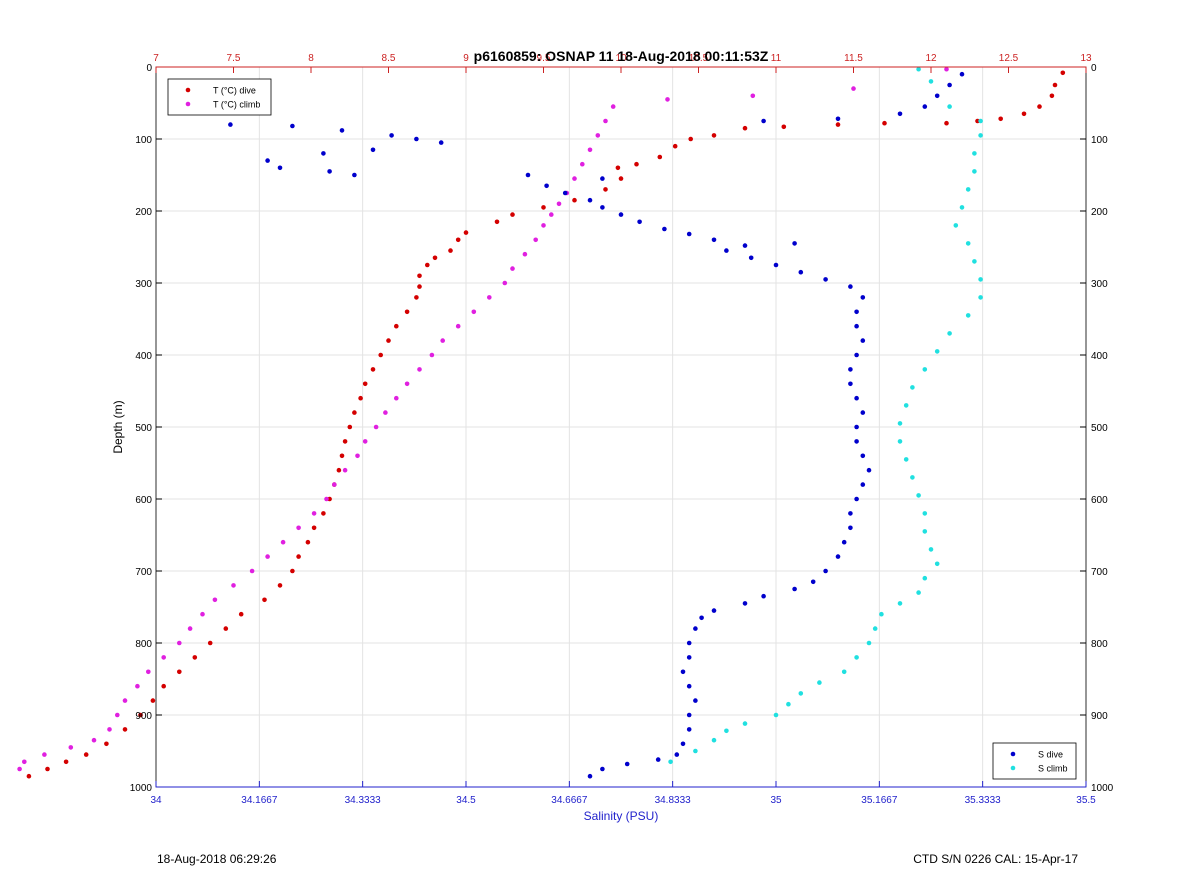 The height and width of the screenshot is (885, 1200). I want to click on temperature-tick-label: 7.5, so click(234, 58).